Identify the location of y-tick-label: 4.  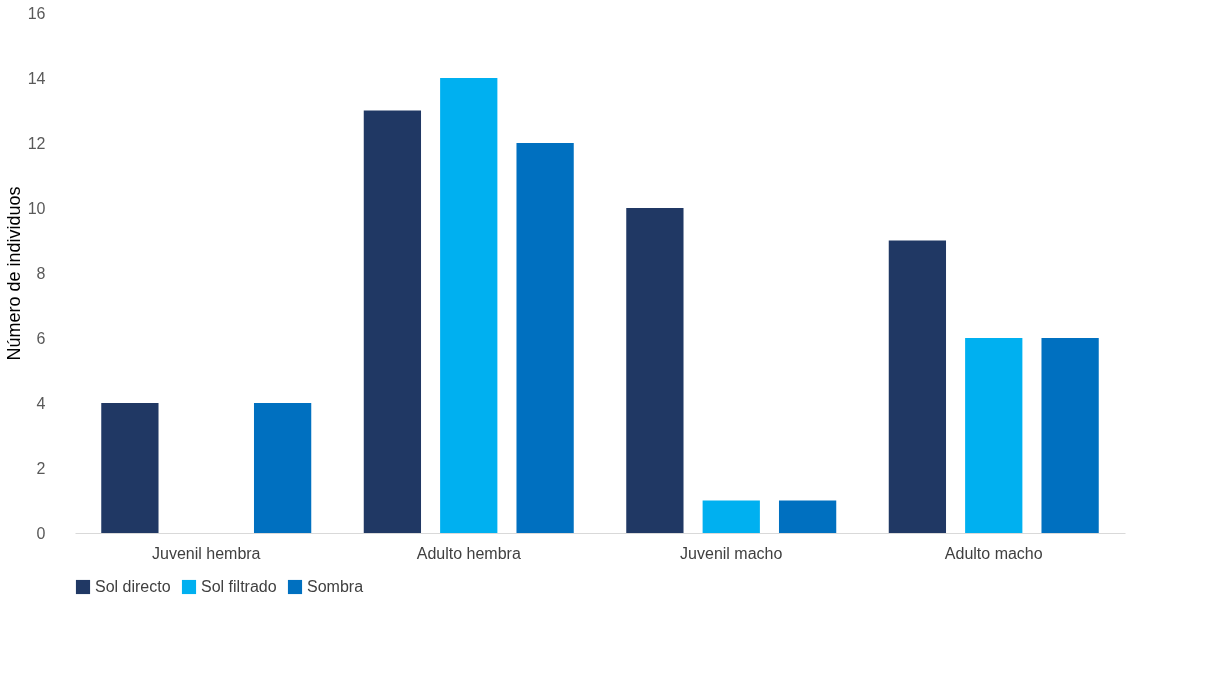
(41, 403).